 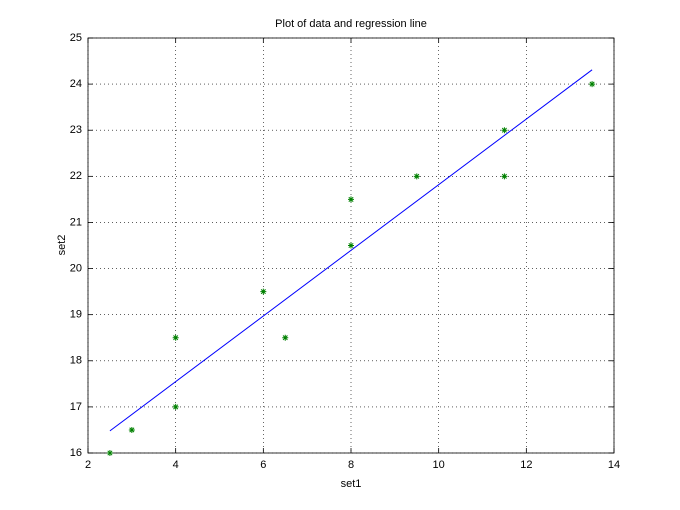 I want to click on x-tick-label: 8, so click(x=351, y=465).